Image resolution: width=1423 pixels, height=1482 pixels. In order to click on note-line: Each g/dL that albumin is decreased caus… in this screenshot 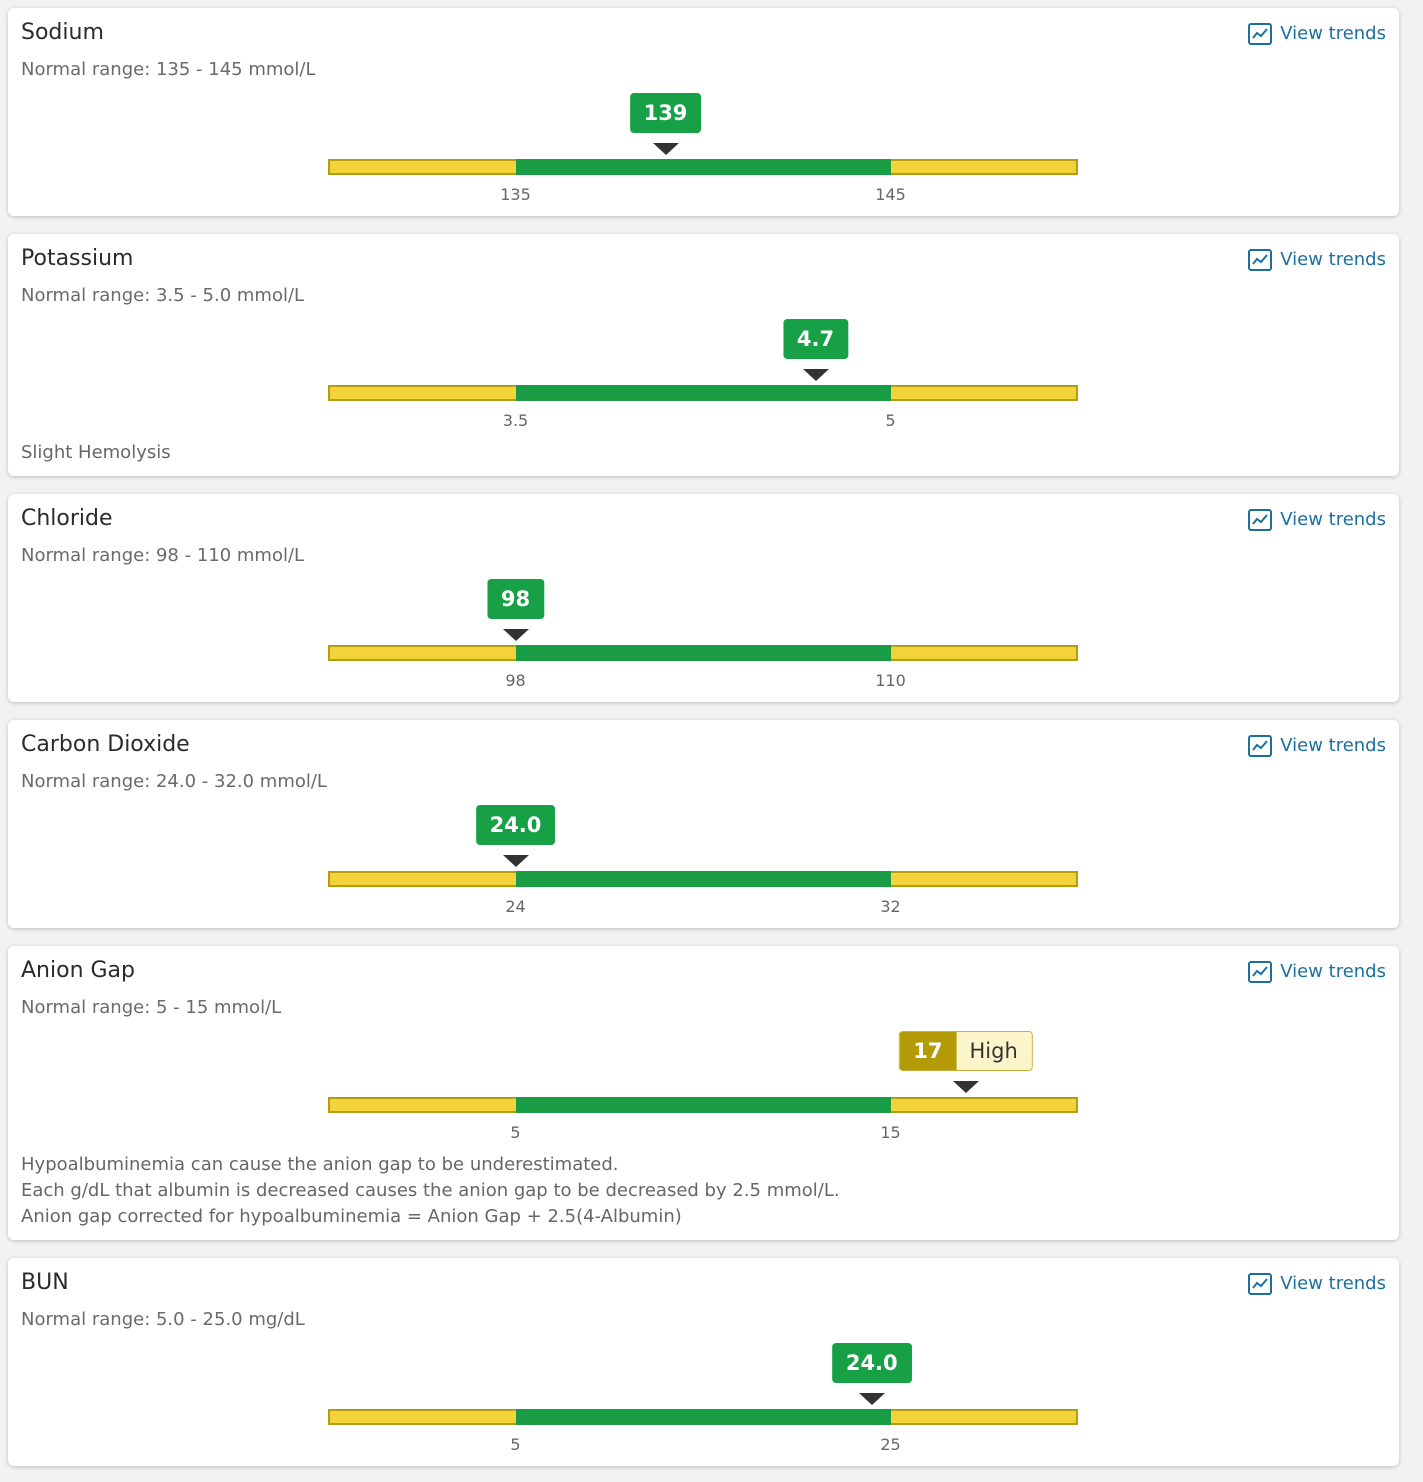, I will do `click(430, 1190)`.